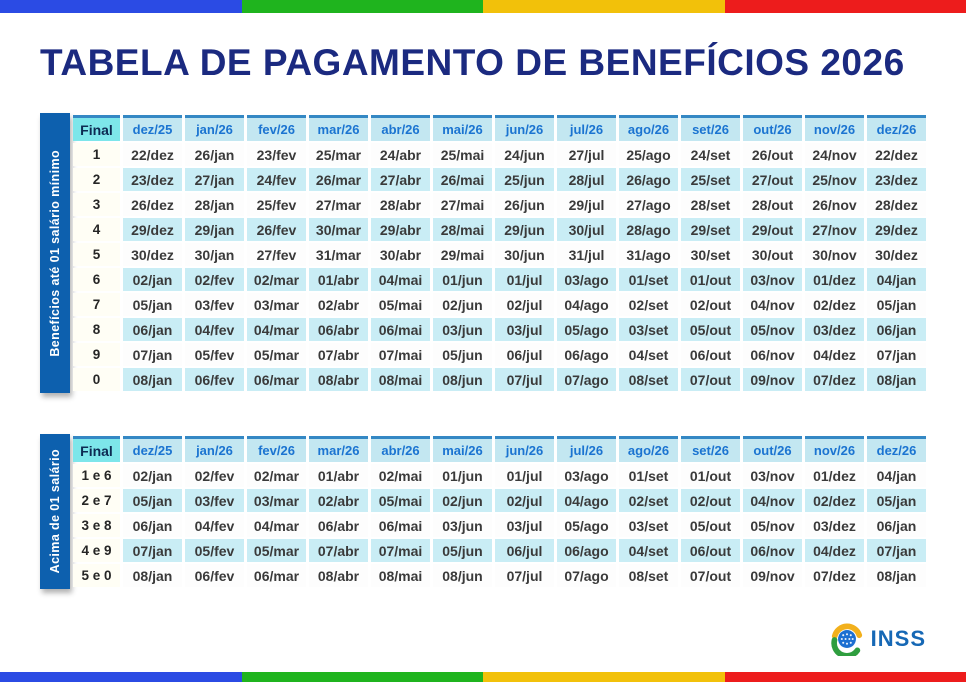  I want to click on payment-date-cell: 02/mar, so click(276, 475).